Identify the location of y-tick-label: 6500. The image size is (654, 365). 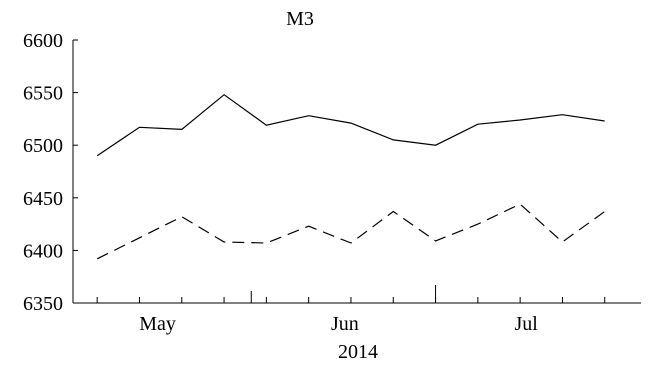
(43, 146).